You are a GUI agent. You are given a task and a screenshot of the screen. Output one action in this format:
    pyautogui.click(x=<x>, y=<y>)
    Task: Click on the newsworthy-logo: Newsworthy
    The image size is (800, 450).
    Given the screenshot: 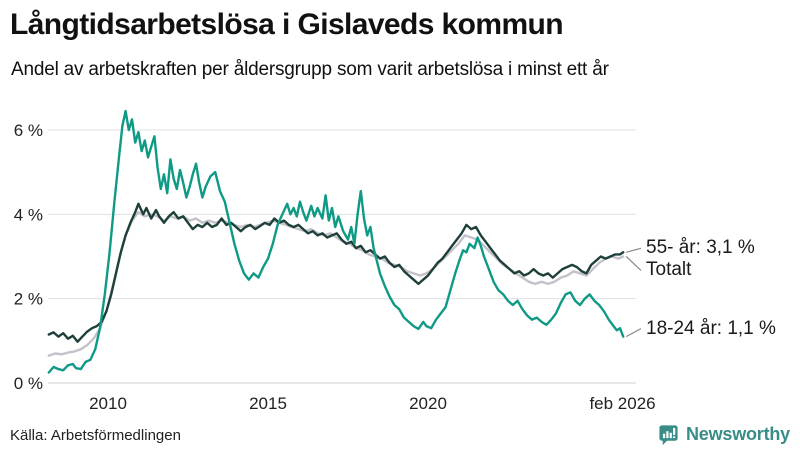 What is the action you would take?
    pyautogui.click(x=723, y=434)
    